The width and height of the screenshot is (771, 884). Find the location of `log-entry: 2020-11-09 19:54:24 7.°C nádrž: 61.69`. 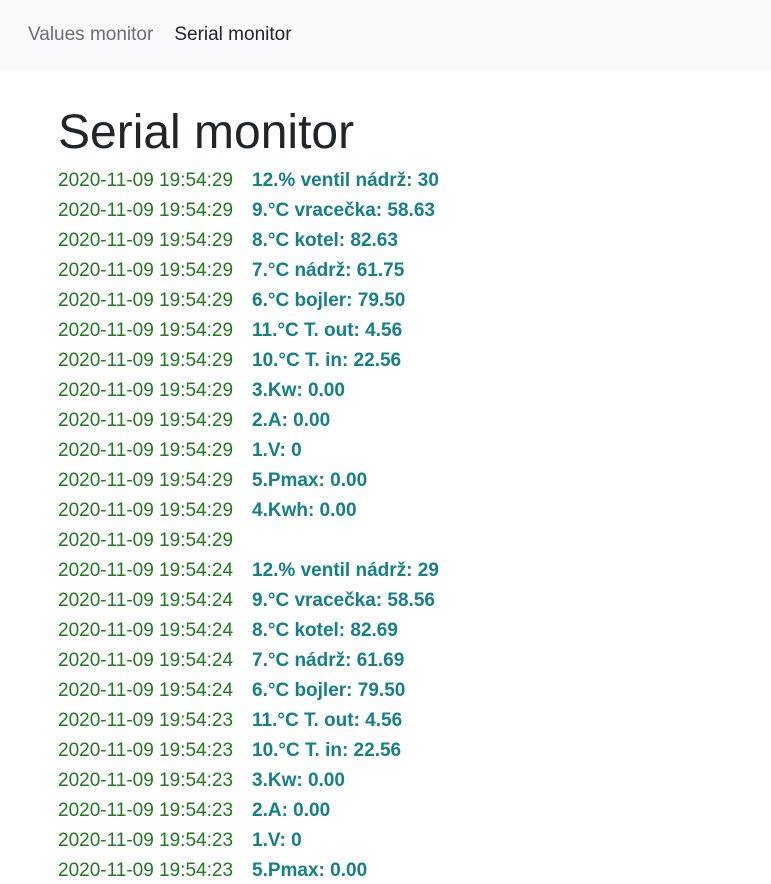

log-entry: 2020-11-09 19:54:24 7.°C nádrž: 61.69 is located at coordinates (414, 661).